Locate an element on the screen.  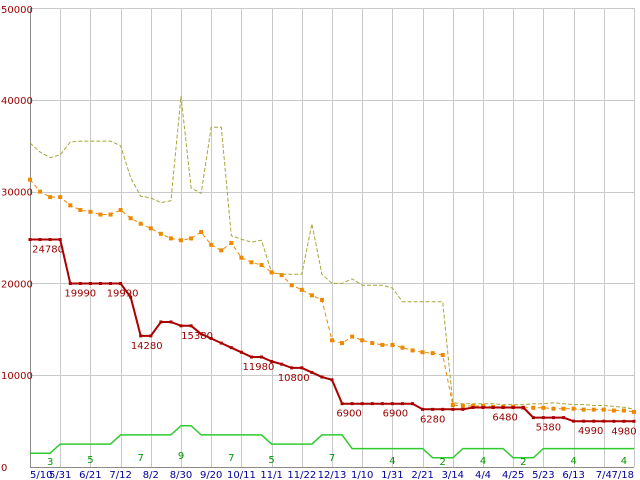
x-axis-tick-label: 7/12 is located at coordinates (120, 475).